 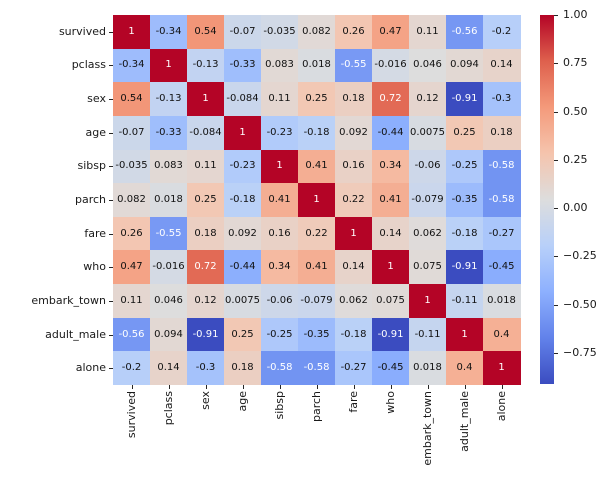 What do you see at coordinates (242, 401) in the screenshot?
I see `x-tick-label: age` at bounding box center [242, 401].